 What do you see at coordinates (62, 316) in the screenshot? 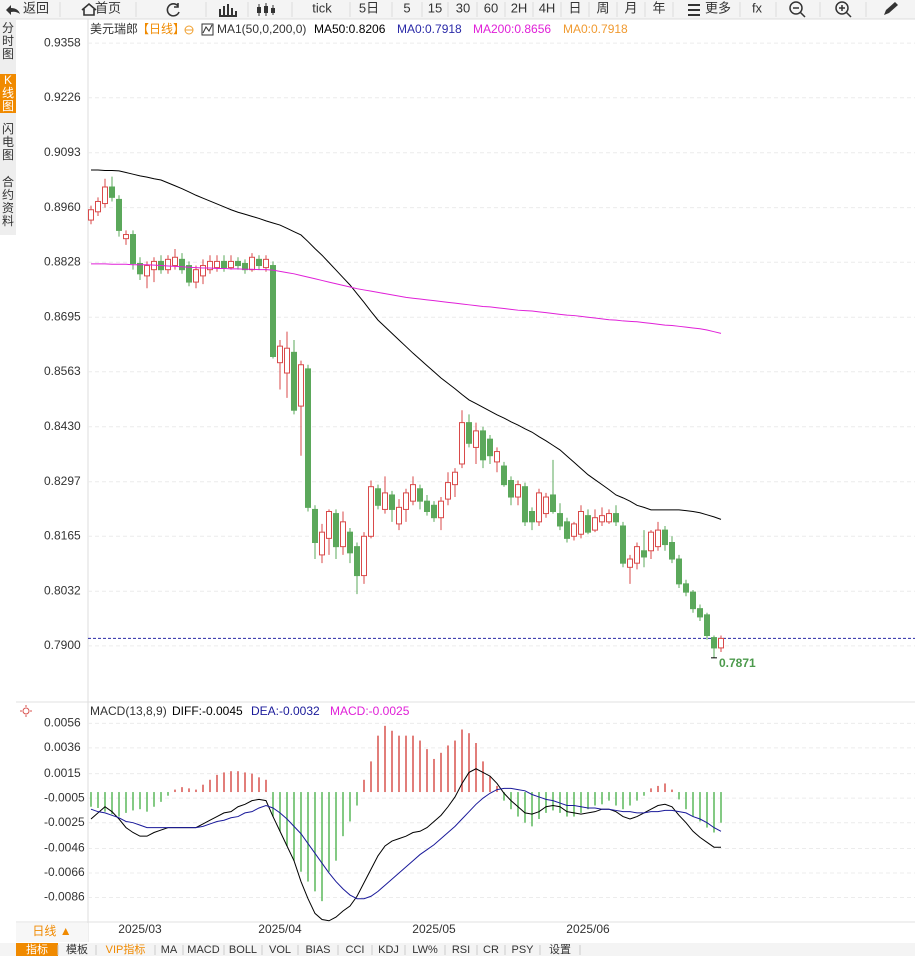
I see `y-tick-label: 0.8695` at bounding box center [62, 316].